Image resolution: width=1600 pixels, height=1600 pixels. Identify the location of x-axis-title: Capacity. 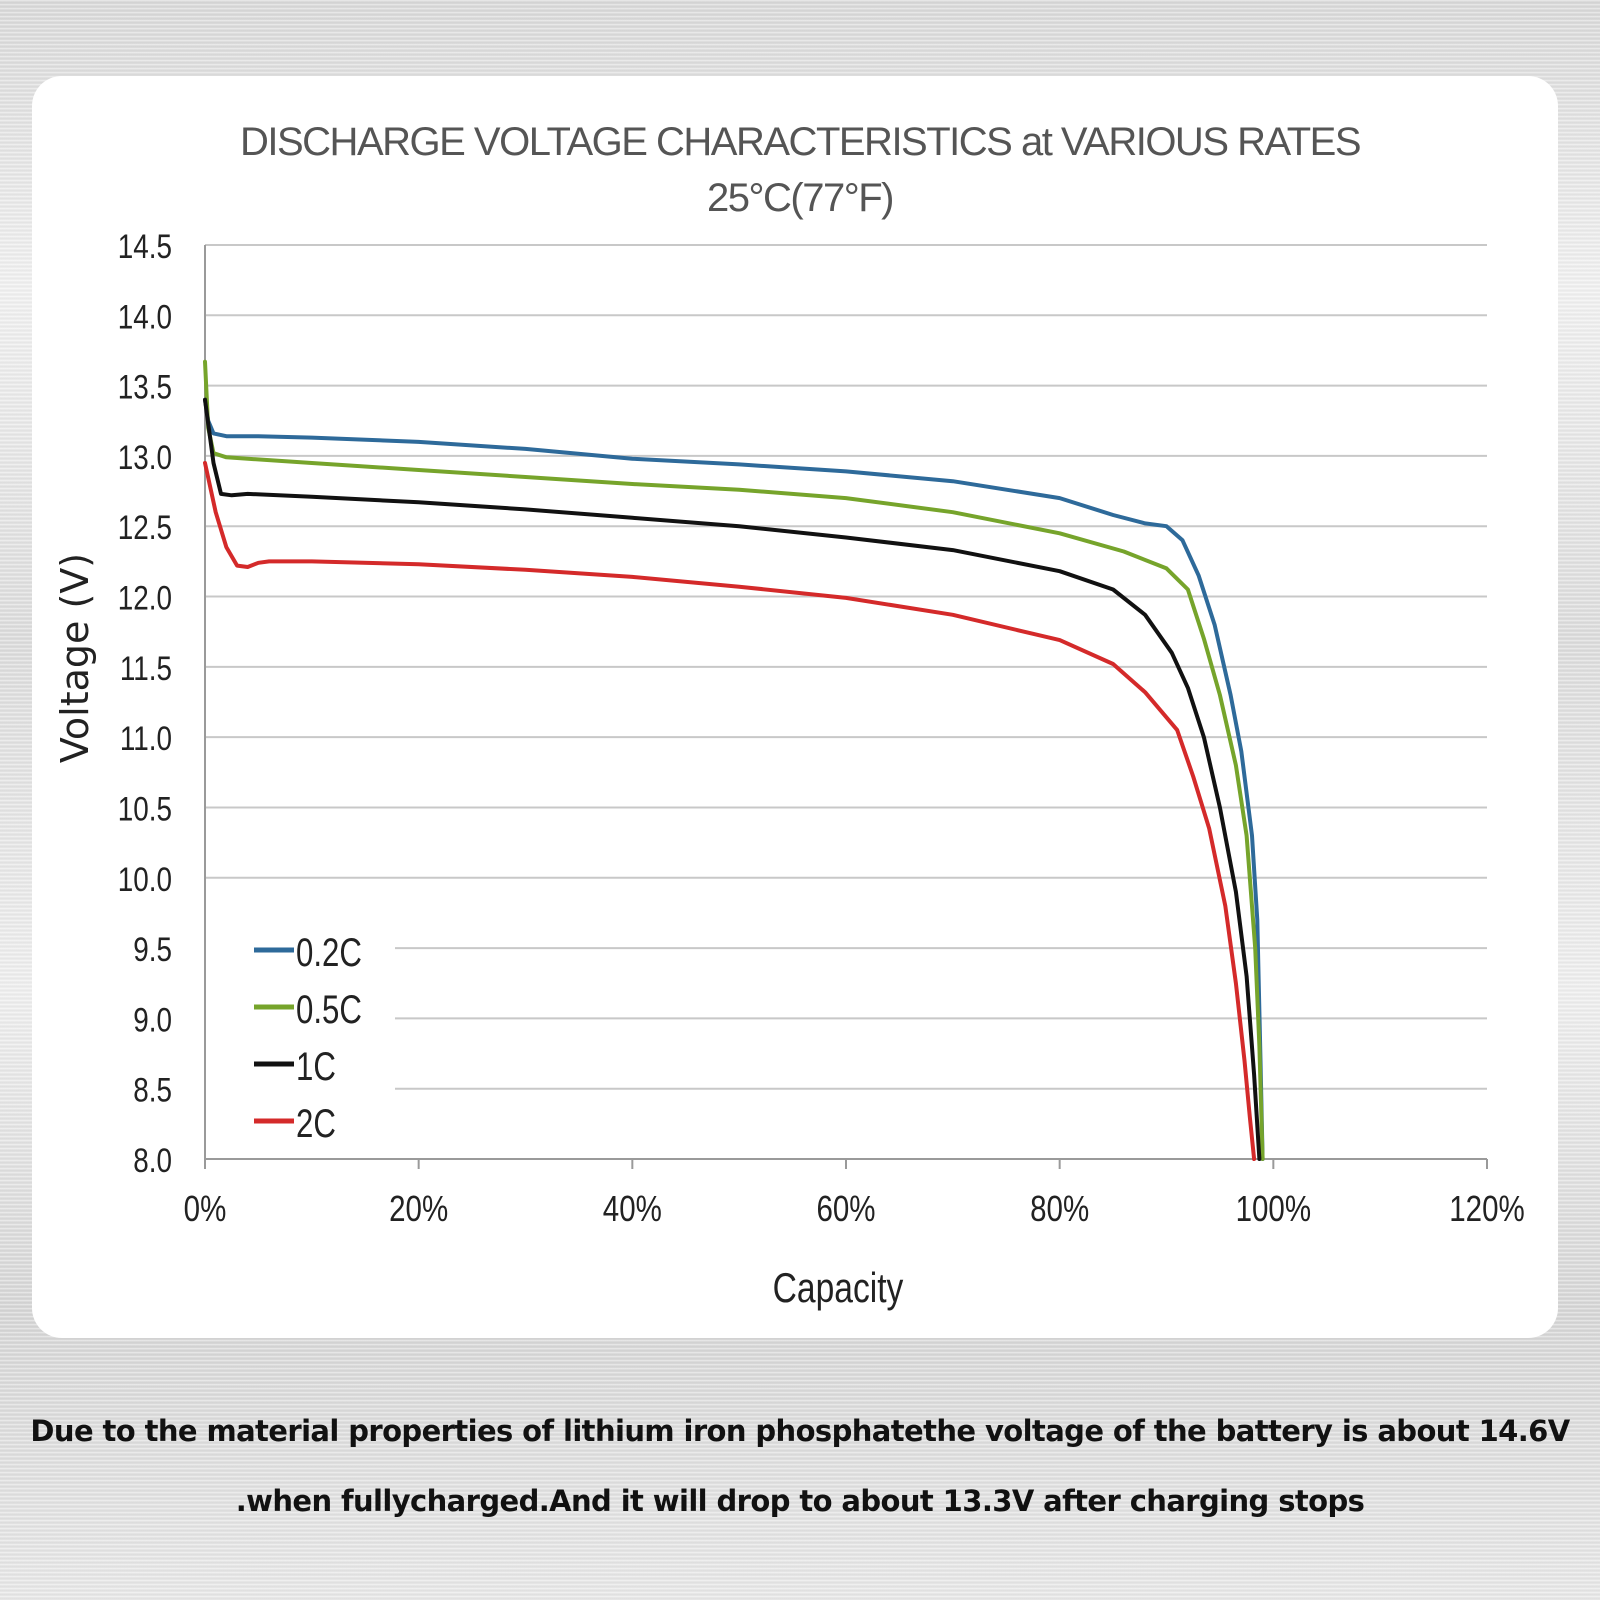
(838, 1289).